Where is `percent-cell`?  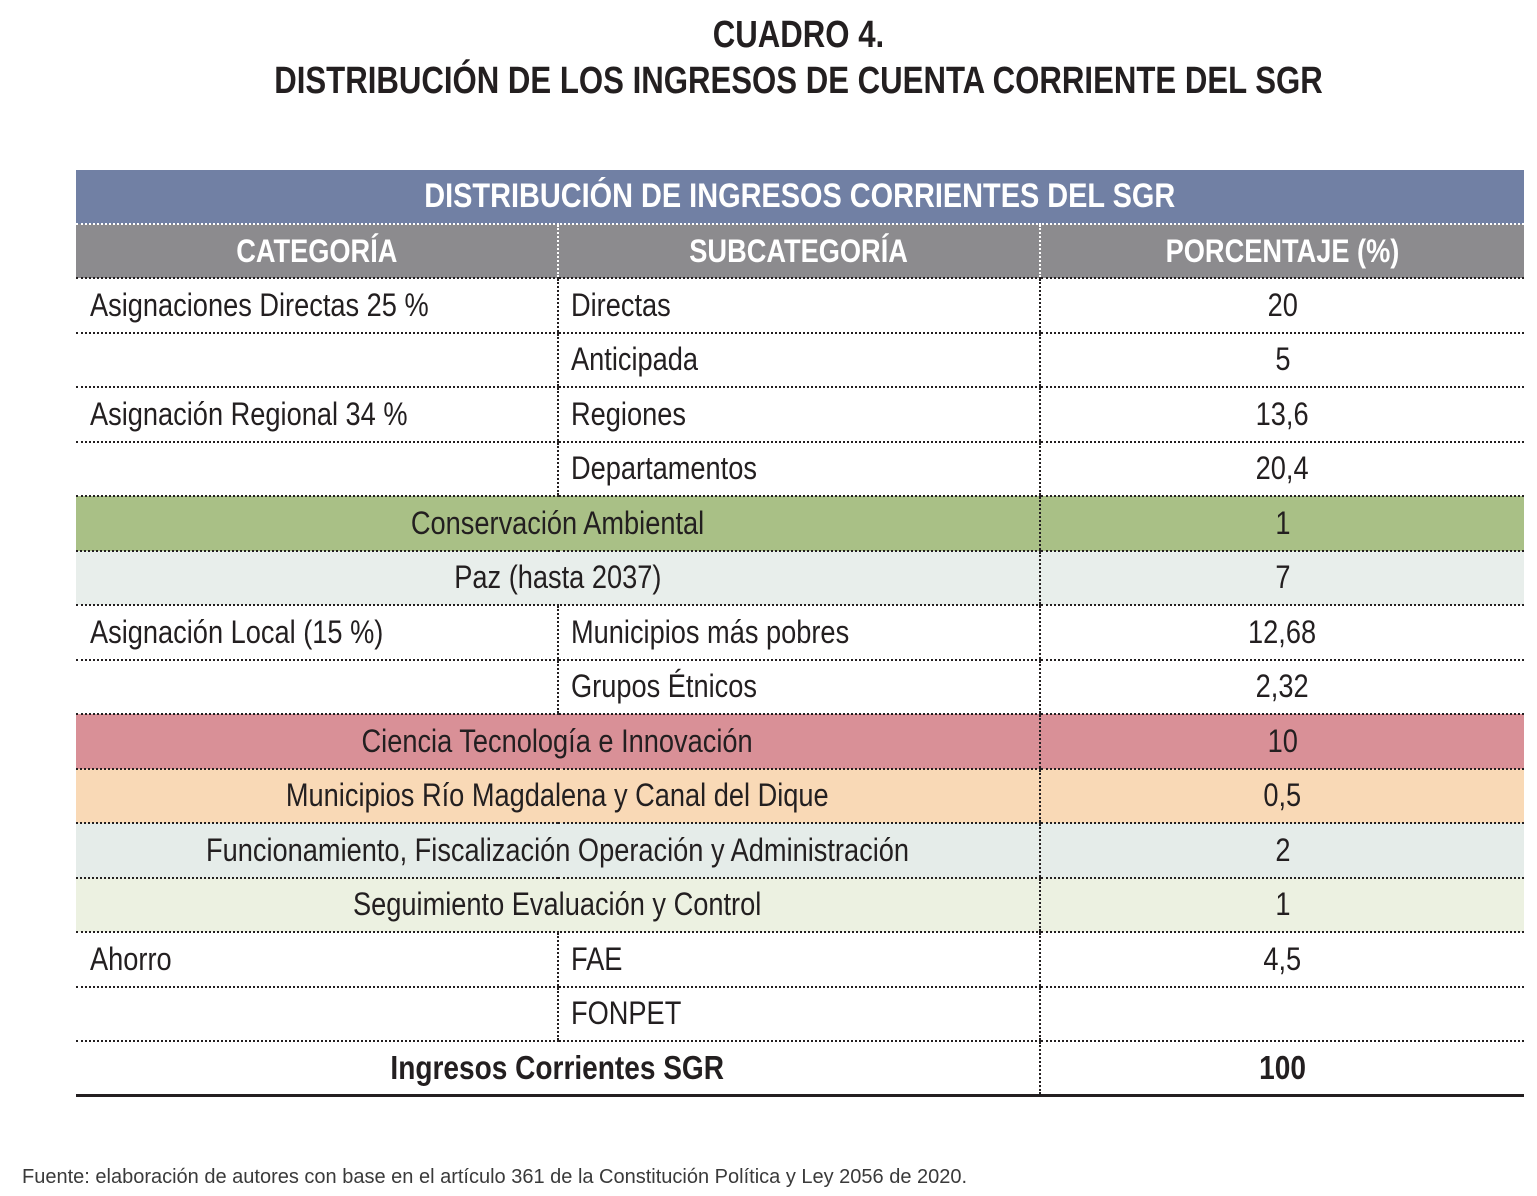
percent-cell is located at coordinates (1281, 1014).